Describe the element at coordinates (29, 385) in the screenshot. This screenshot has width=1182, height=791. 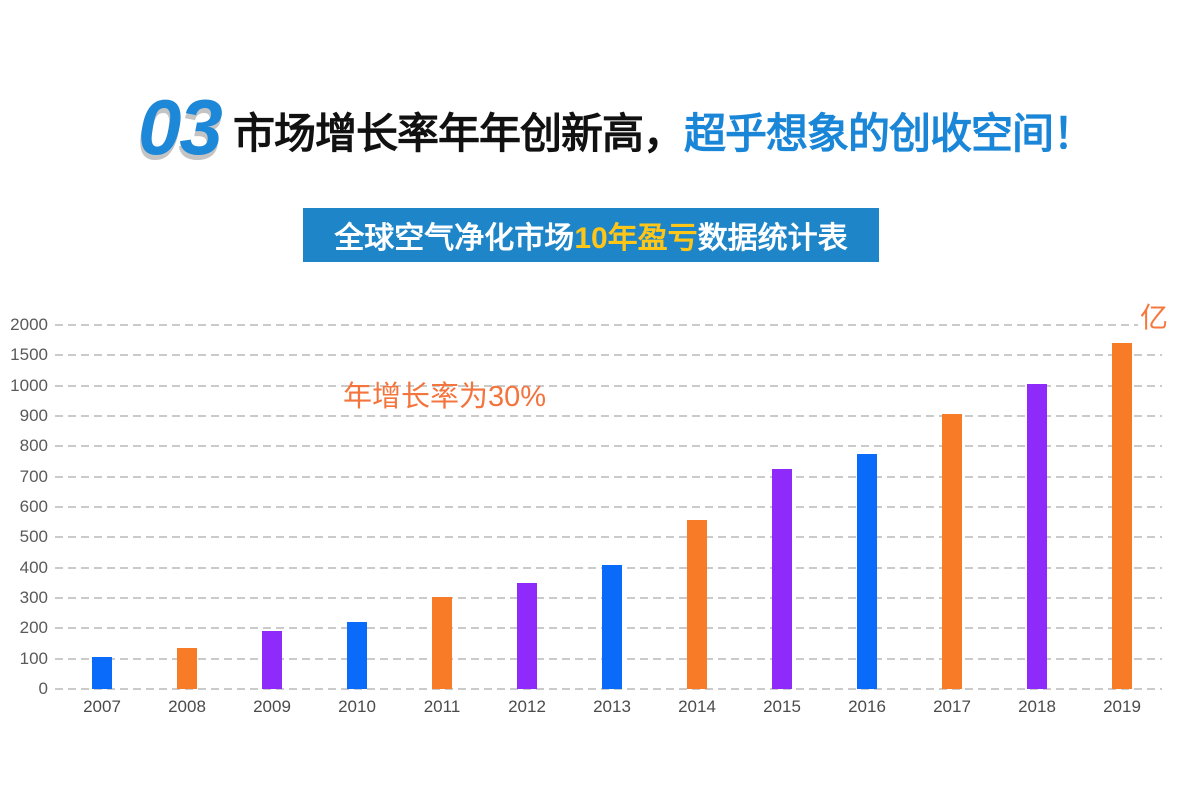
I see `y-axis-tick-label: 1000` at that location.